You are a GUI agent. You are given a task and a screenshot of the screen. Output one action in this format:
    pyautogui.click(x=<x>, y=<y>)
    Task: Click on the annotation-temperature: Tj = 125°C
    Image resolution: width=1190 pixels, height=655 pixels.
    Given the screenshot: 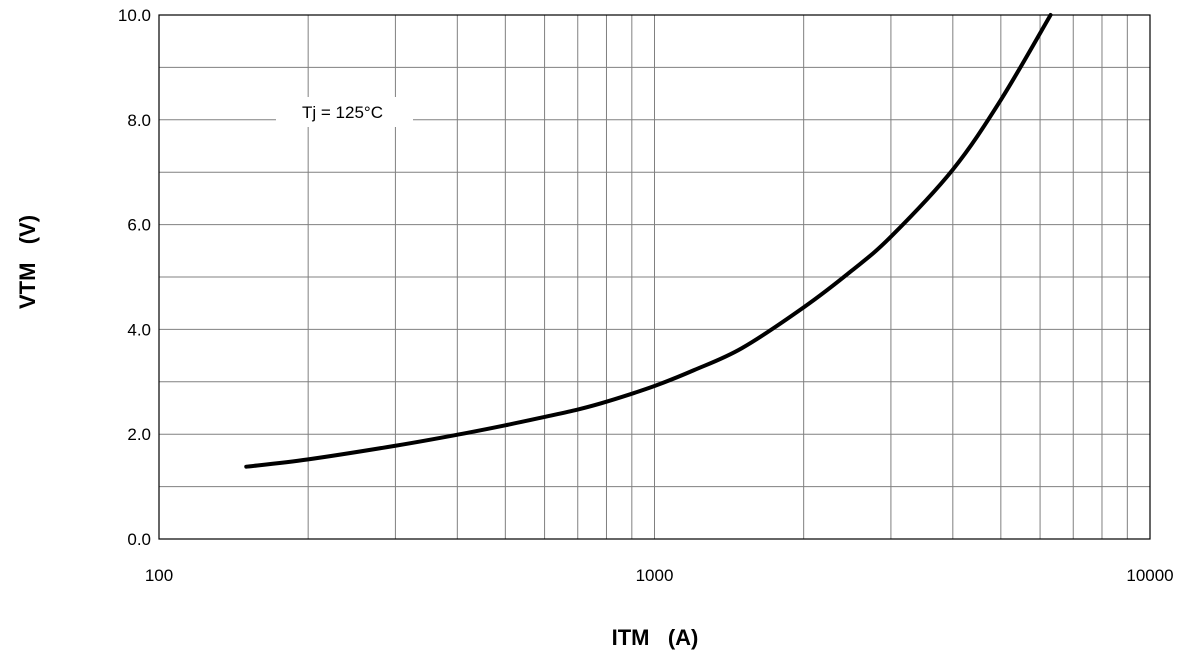 What is the action you would take?
    pyautogui.click(x=342, y=112)
    